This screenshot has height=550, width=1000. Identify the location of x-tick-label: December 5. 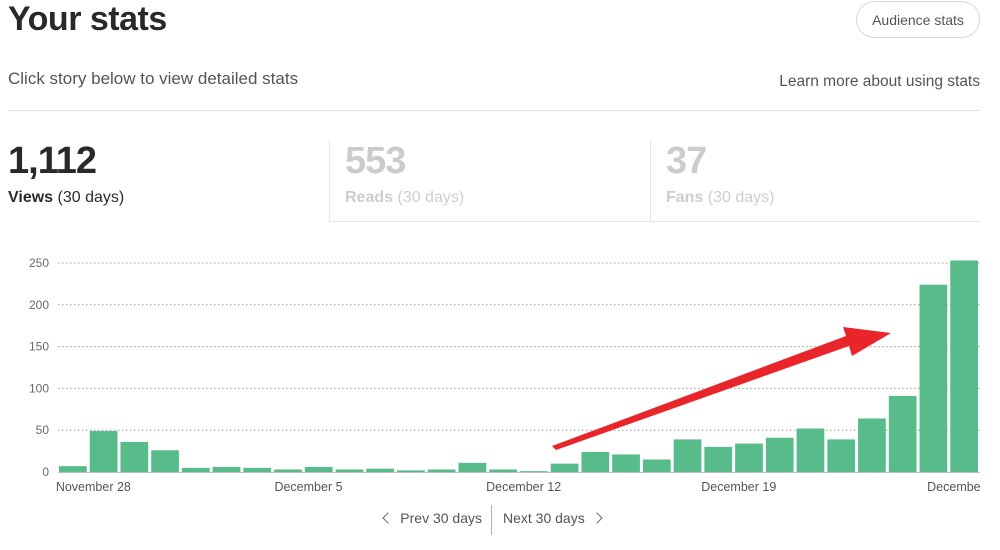
(308, 487).